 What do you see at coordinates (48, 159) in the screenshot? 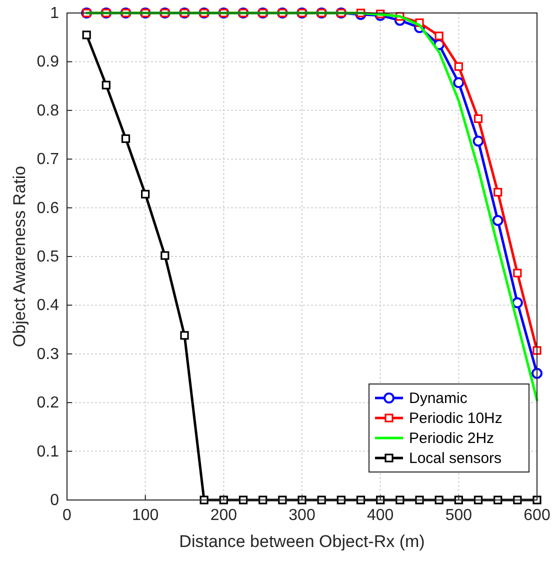
I see `y-tick-label: 0.7` at bounding box center [48, 159].